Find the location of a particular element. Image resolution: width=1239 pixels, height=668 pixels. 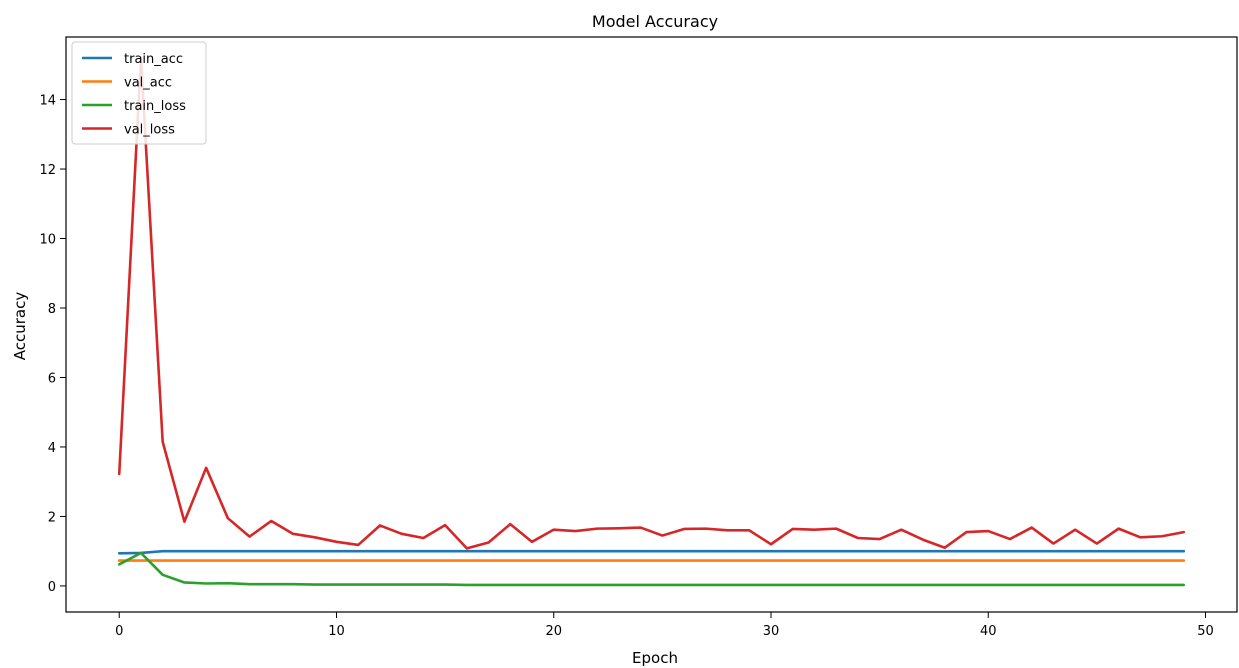

series-line-train-loss is located at coordinates (651, 569).